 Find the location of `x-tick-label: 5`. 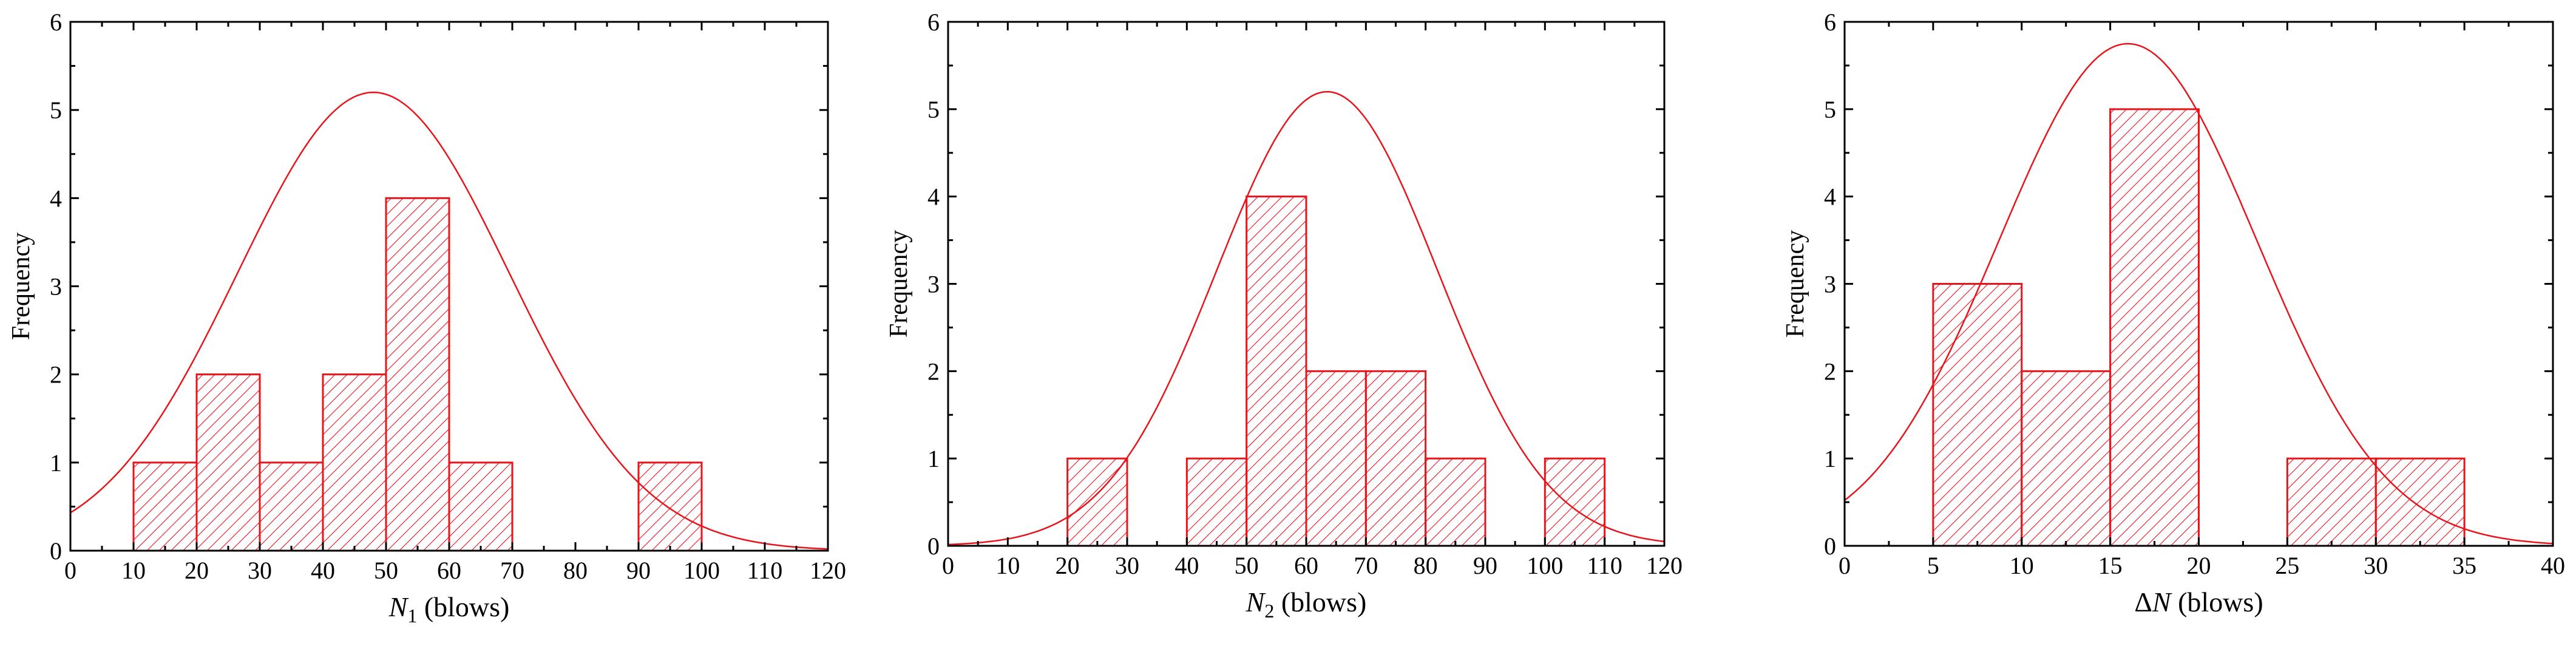

x-tick-label: 5 is located at coordinates (1933, 565).